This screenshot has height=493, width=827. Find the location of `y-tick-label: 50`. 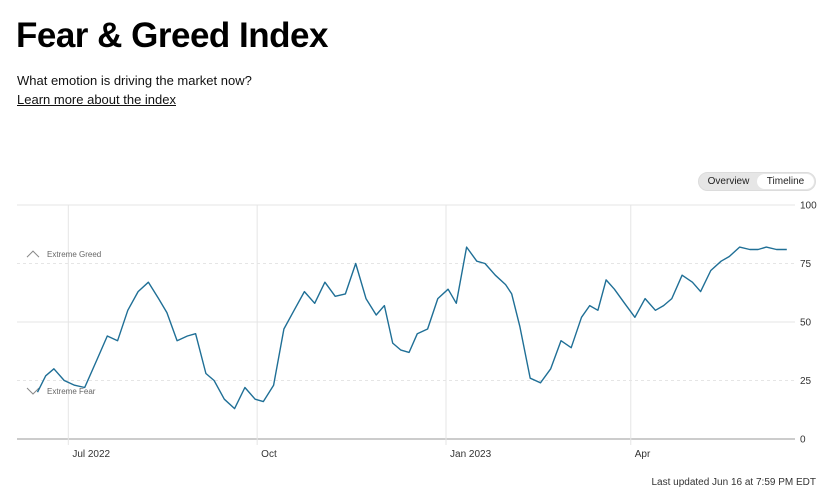

y-tick-label: 50 is located at coordinates (806, 323).